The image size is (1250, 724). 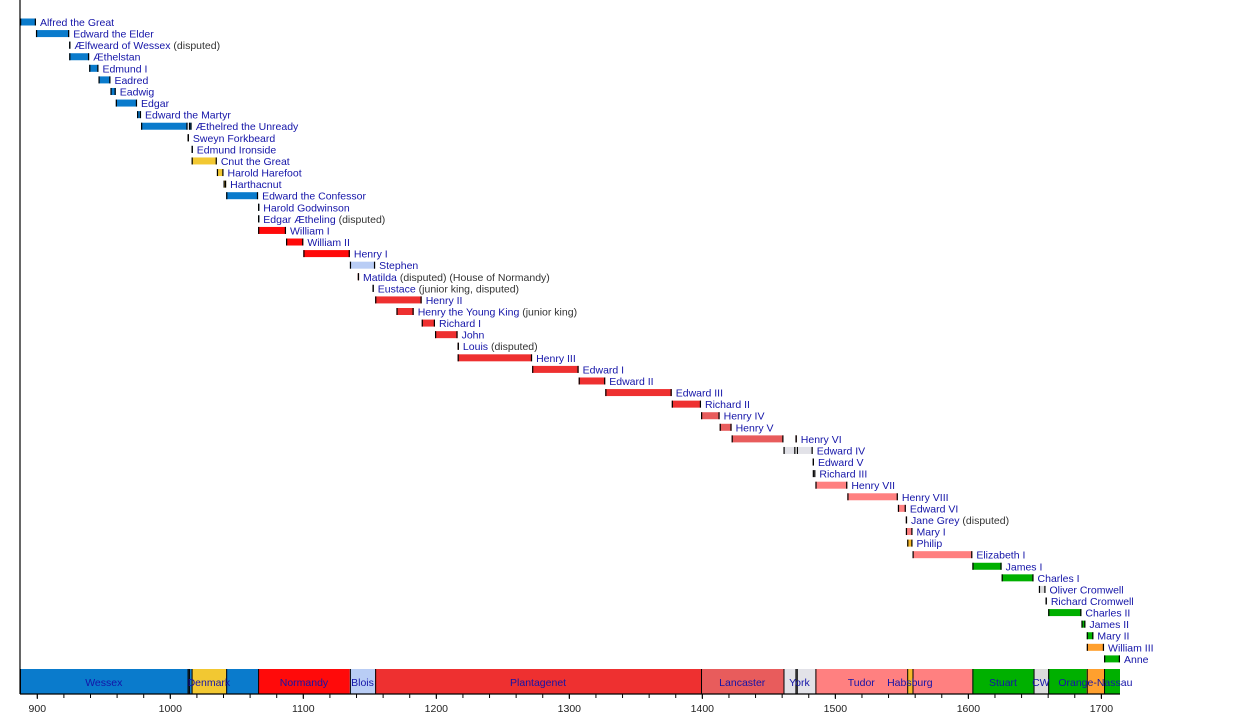 I want to click on monarch-row: Eadred, so click(x=123, y=81).